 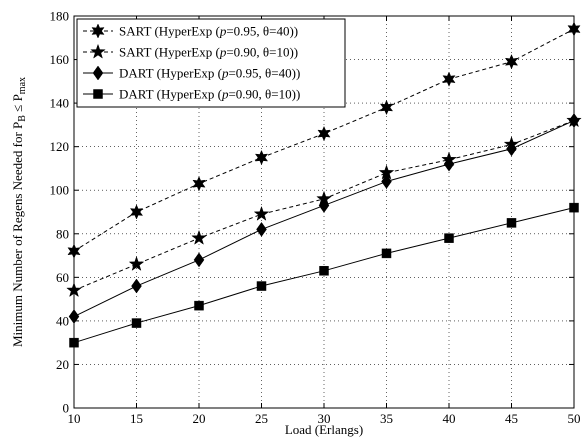 What do you see at coordinates (60, 190) in the screenshot?
I see `y-tick-label: 100` at bounding box center [60, 190].